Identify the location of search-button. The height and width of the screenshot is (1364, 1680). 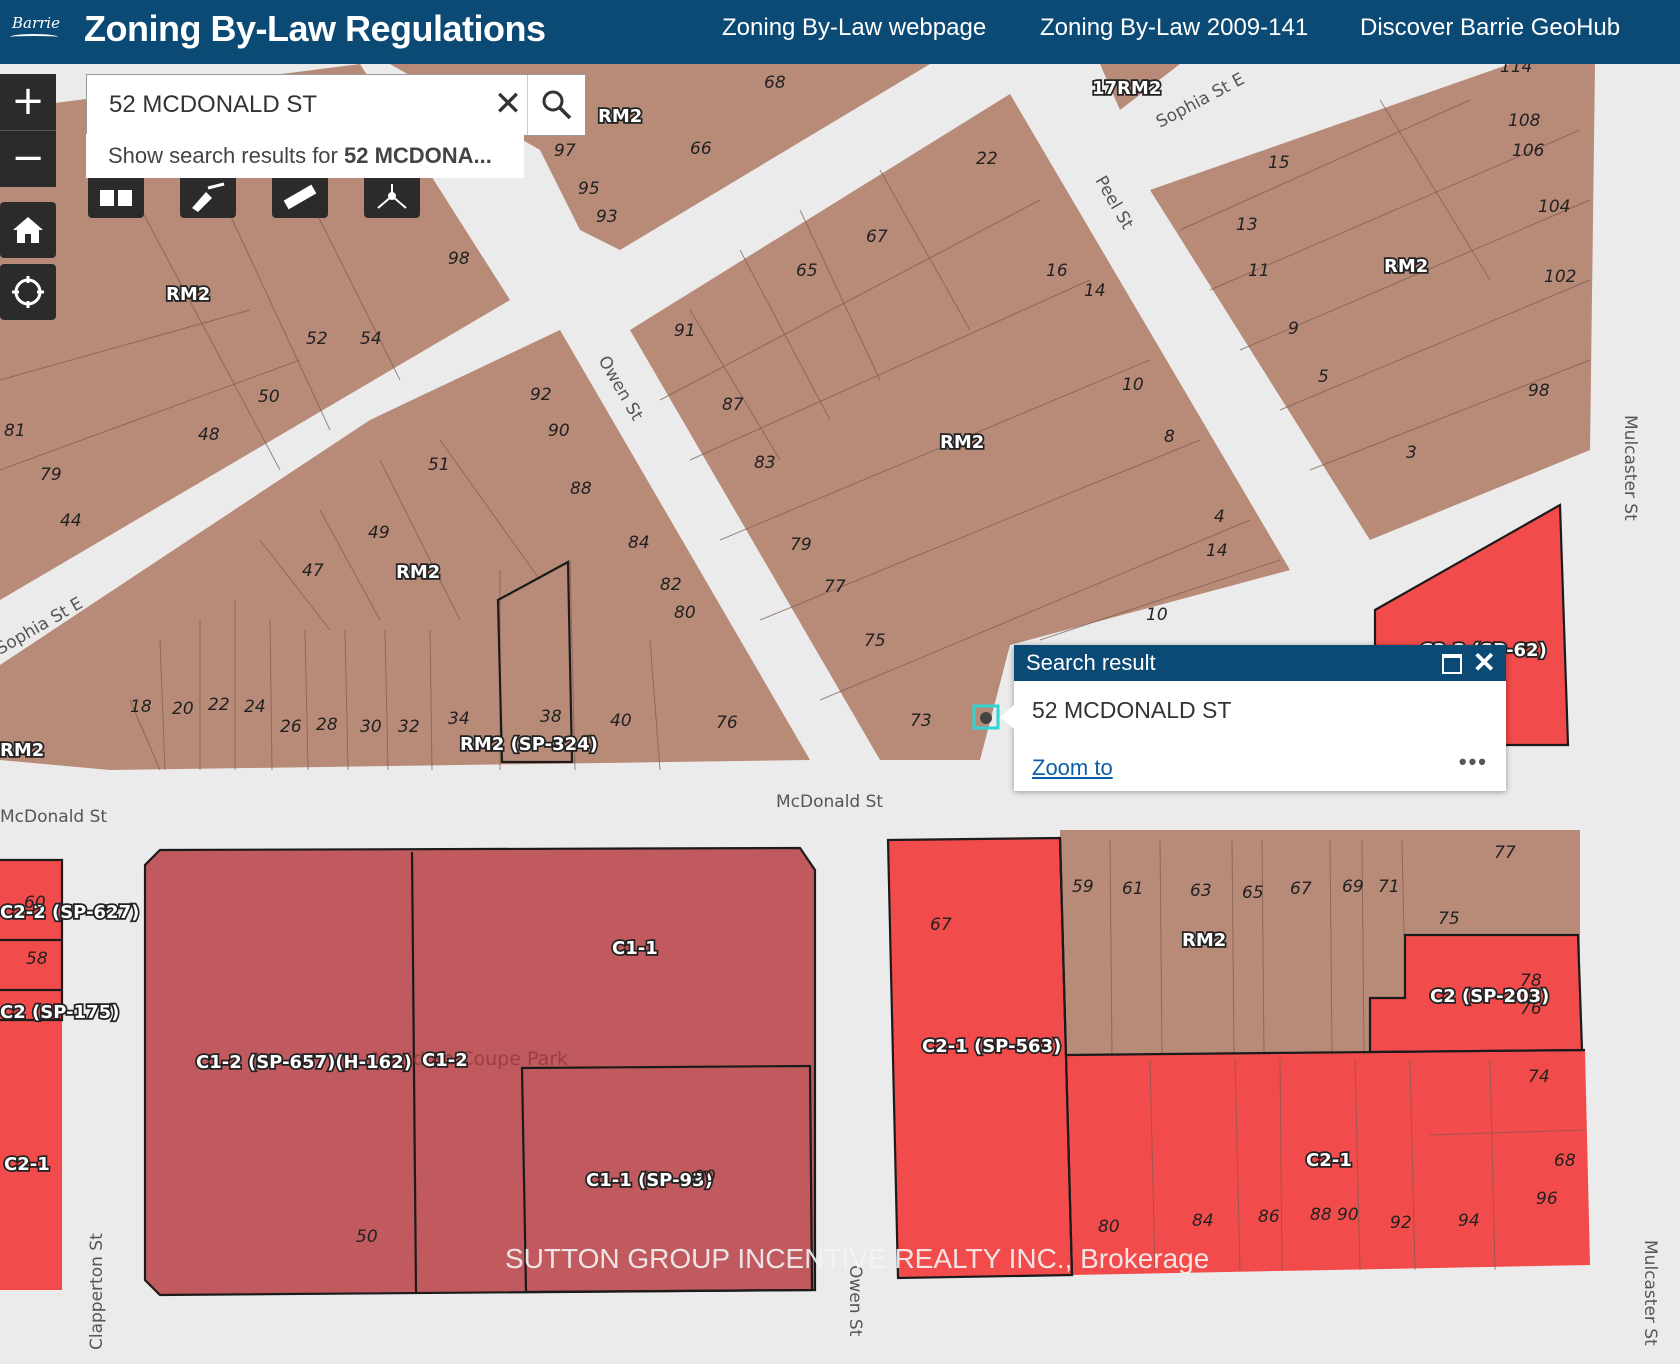
(556, 105).